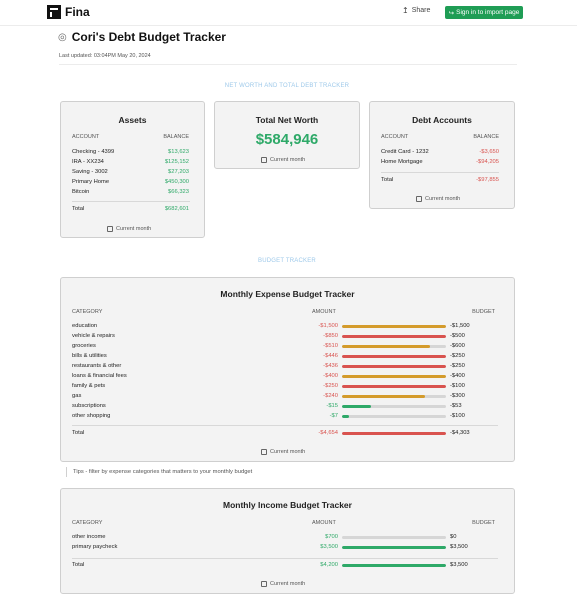 The width and height of the screenshot is (577, 600). What do you see at coordinates (329, 565) in the screenshot?
I see `income-total-amount: $4,200` at bounding box center [329, 565].